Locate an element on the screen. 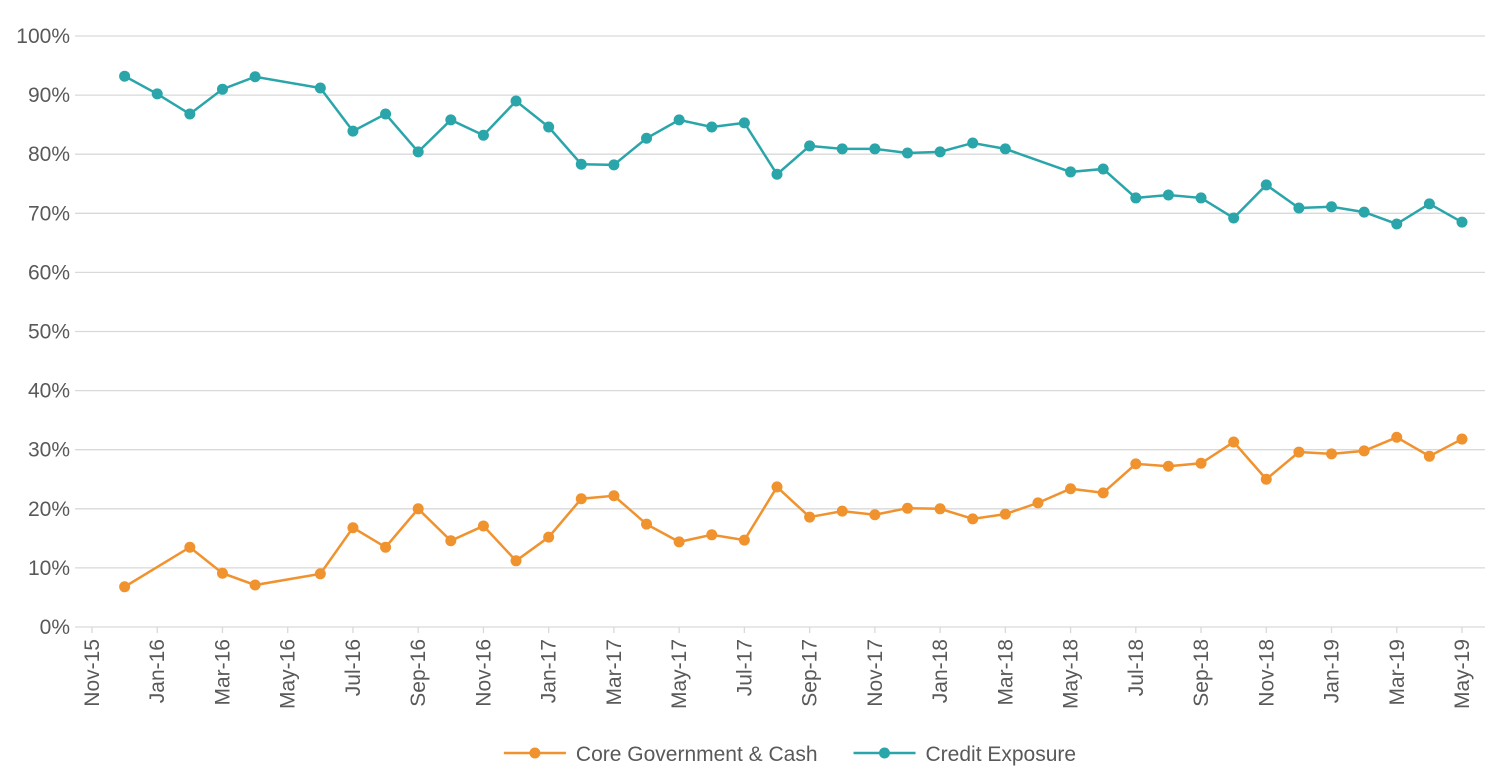  y-tick-label: 100% is located at coordinates (43, 36).